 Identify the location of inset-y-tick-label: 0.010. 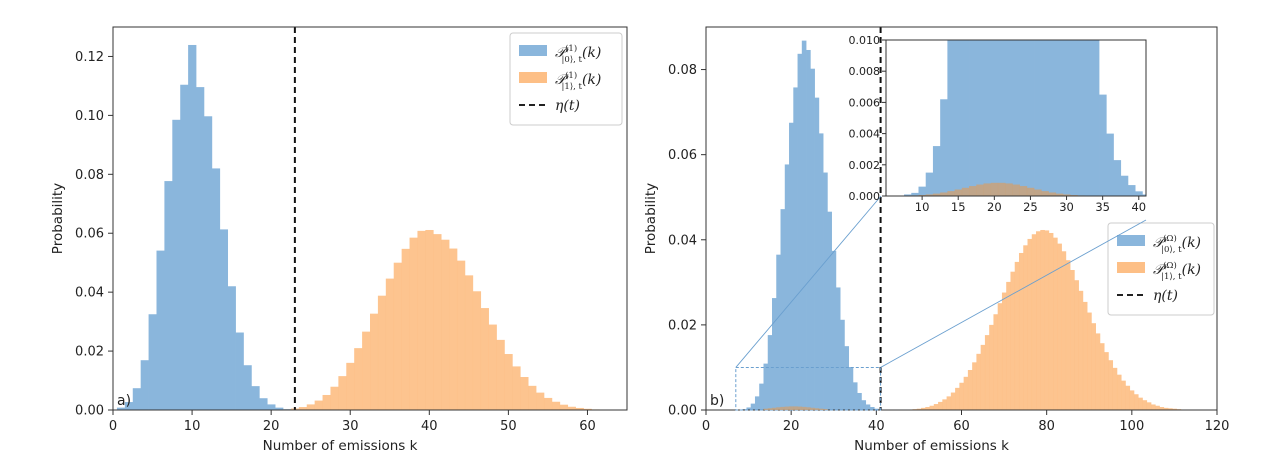
(865, 40).